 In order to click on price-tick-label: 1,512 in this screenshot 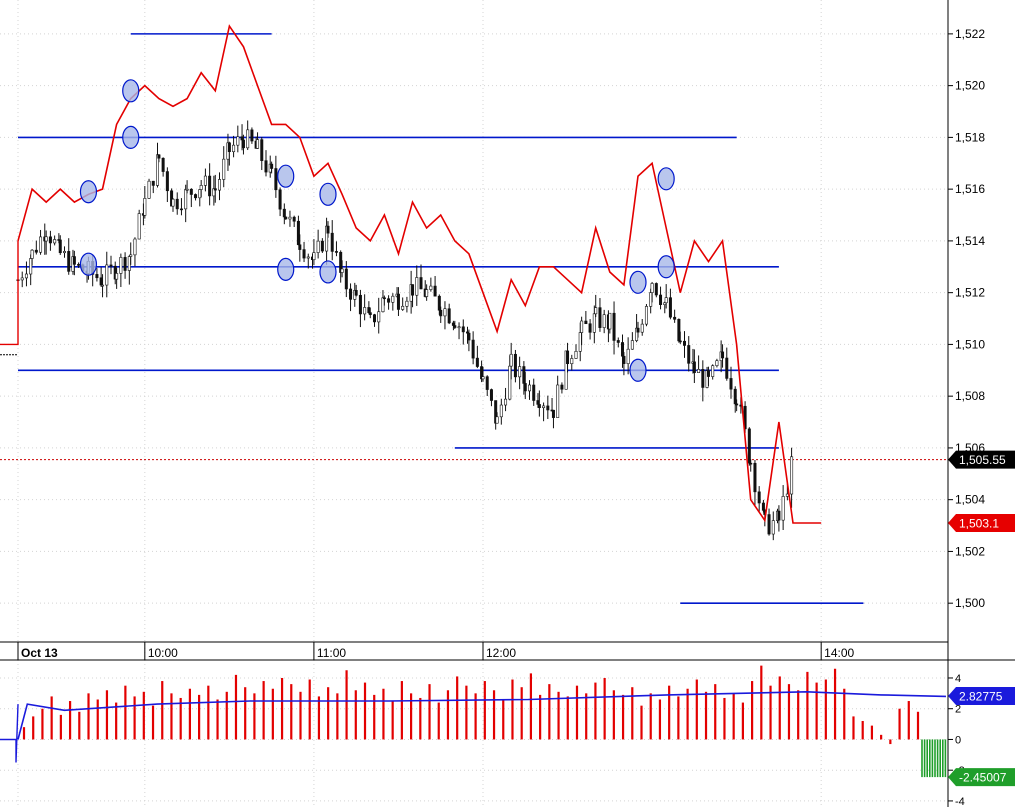, I will do `click(970, 293)`.